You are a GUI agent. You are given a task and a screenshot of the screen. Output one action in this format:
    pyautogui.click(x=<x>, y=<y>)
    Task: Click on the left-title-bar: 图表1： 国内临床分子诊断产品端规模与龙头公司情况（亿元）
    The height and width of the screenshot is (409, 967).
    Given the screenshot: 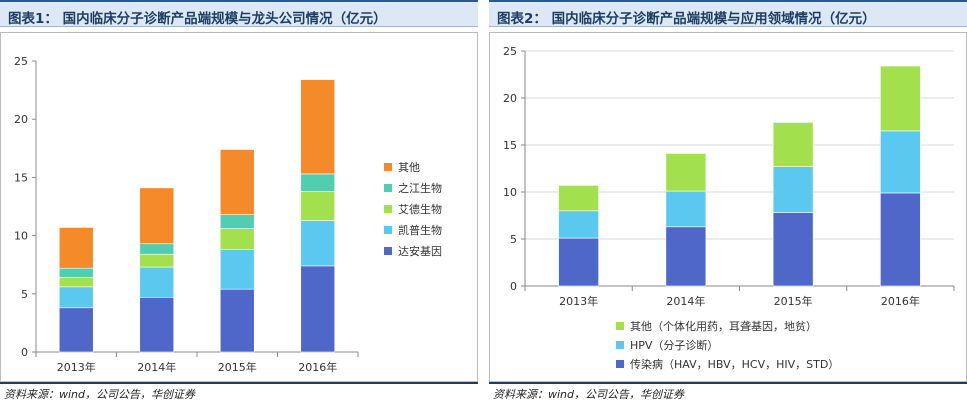 What is the action you would take?
    pyautogui.click(x=239, y=13)
    